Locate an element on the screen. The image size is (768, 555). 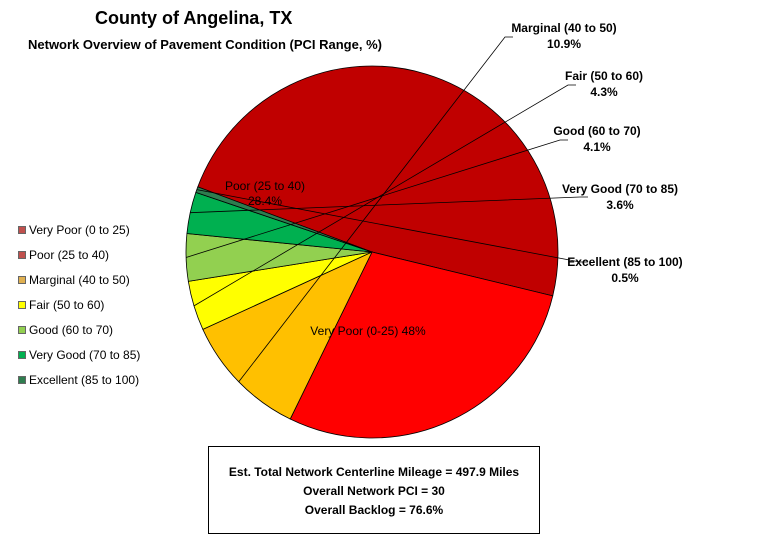
data-label: 4.3% is located at coordinates (604, 92).